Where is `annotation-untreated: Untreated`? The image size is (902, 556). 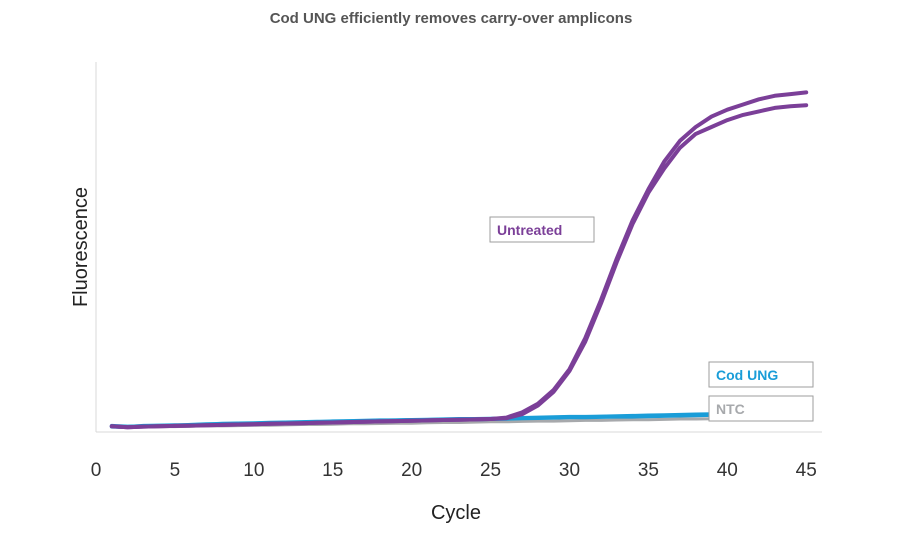 annotation-untreated: Untreated is located at coordinates (542, 229).